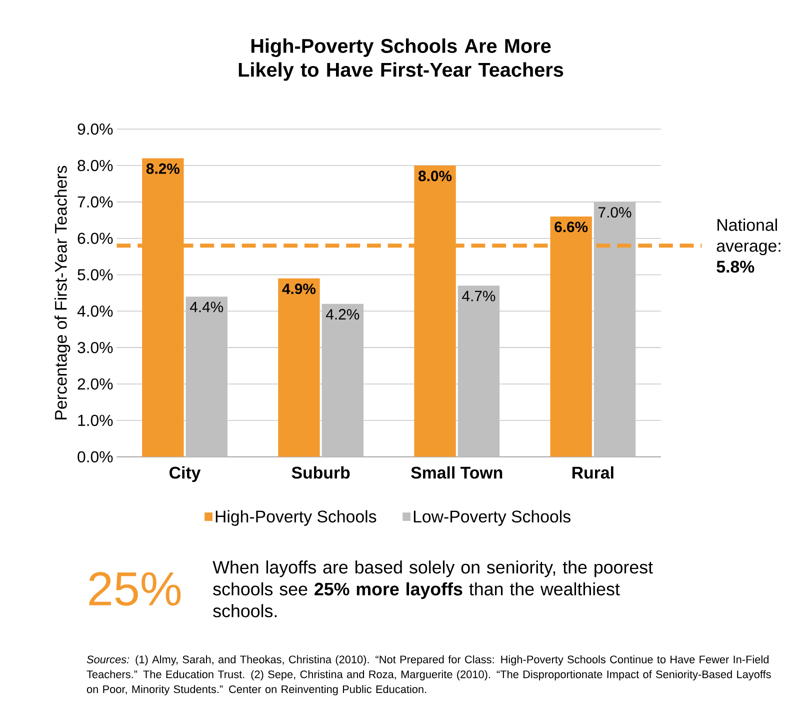  Describe the element at coordinates (185, 474) in the screenshot. I see `x-tick-label: City` at that location.